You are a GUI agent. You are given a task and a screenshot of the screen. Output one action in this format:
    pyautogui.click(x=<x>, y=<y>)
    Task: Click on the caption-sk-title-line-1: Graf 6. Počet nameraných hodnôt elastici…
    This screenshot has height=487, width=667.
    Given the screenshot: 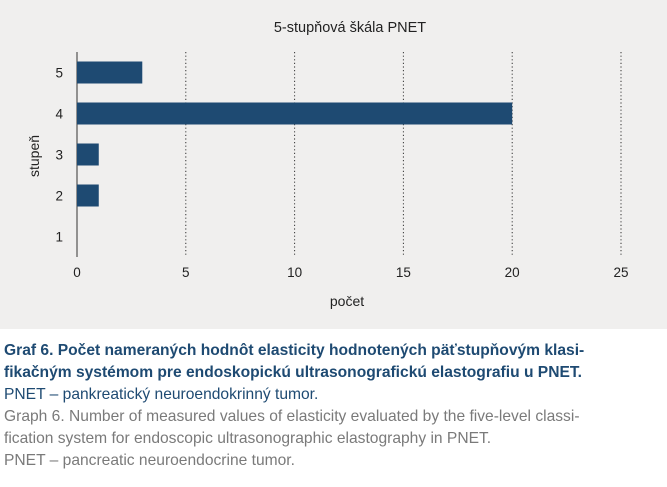 What is the action you would take?
    pyautogui.click(x=334, y=351)
    